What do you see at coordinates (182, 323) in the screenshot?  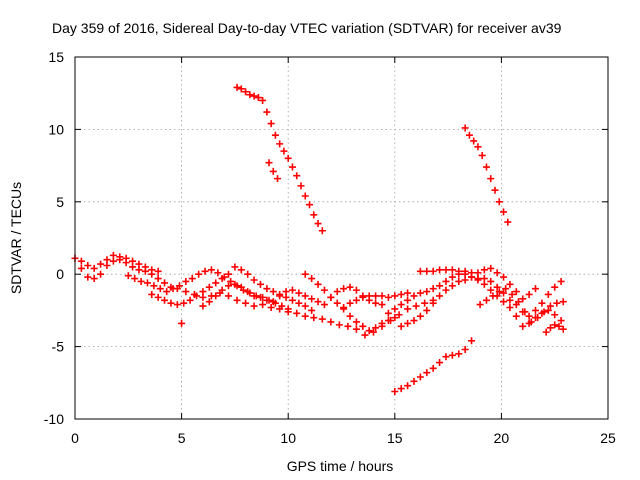 I see `series-isolated` at bounding box center [182, 323].